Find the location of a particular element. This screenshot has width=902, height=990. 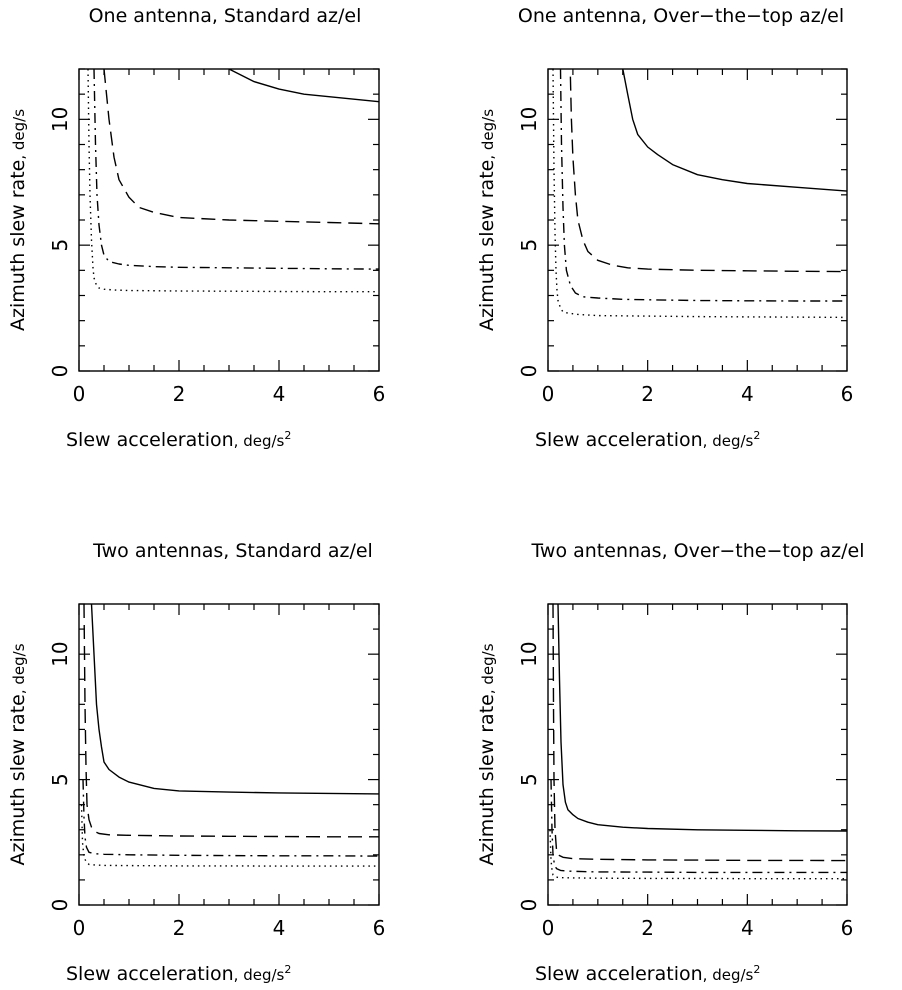

chart-title: Two antennas, Standard az/el is located at coordinates (232, 551).